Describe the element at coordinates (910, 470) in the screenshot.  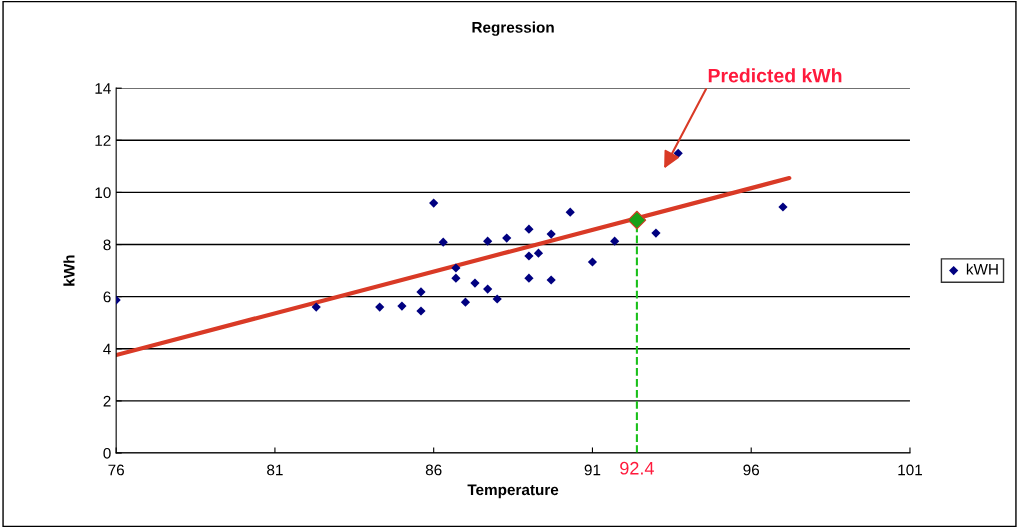
I see `x-tick-label: 101` at that location.